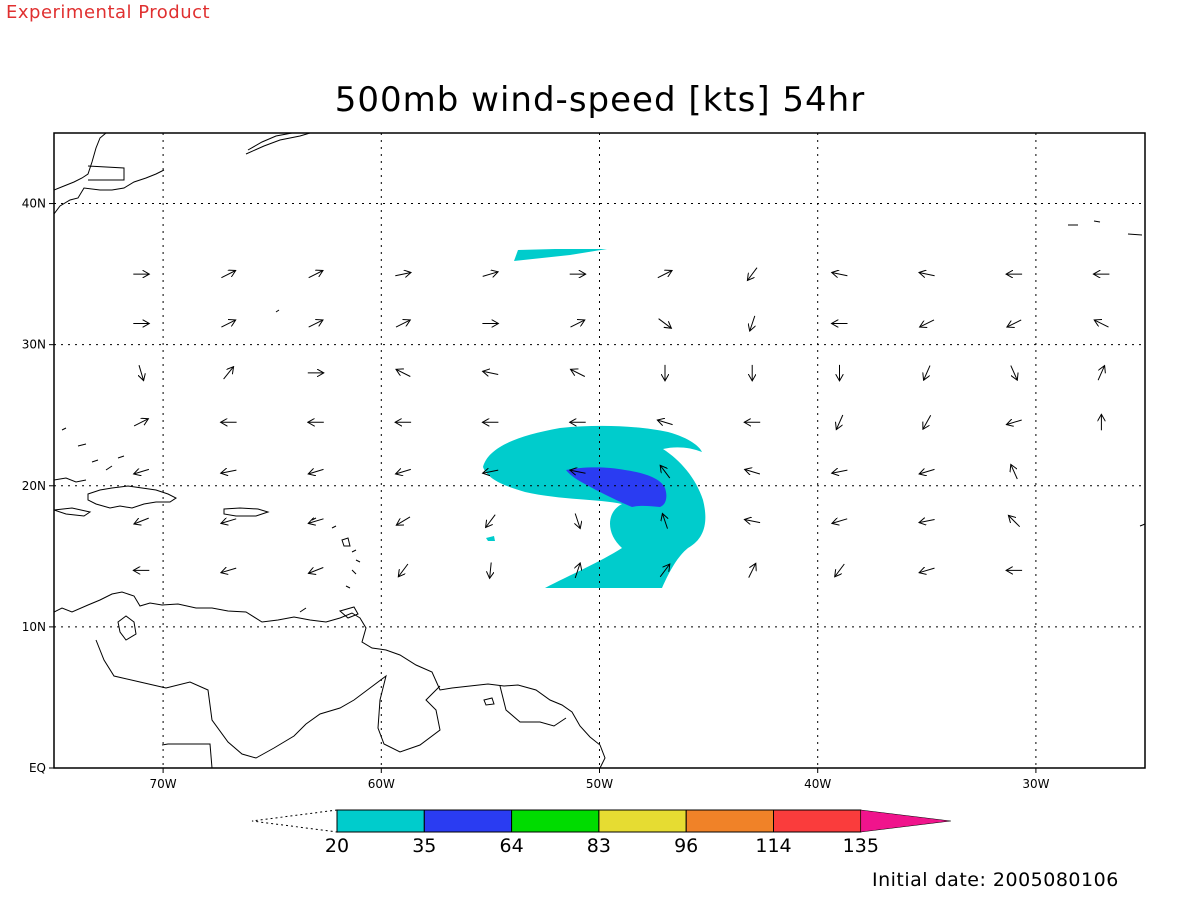  Describe the element at coordinates (278, 144) in the screenshot. I see `coastline-nova-scotia` at that location.